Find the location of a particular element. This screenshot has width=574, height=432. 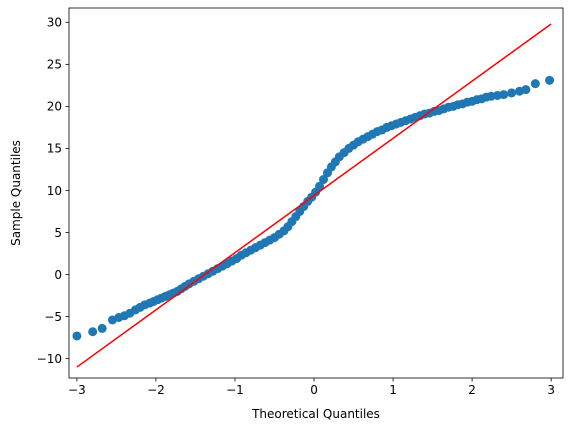

x-tick-label: −1 is located at coordinates (235, 390).